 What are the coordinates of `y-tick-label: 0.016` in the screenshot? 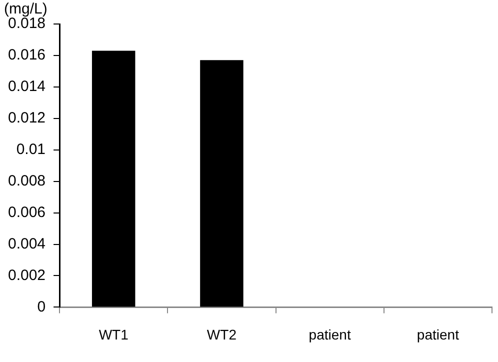 It's located at (27, 55).